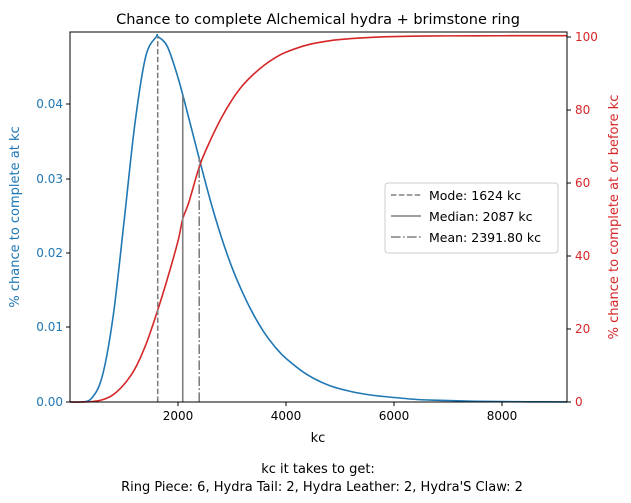 The width and height of the screenshot is (631, 503). Describe the element at coordinates (318, 469) in the screenshot. I see `caption-line-1: kc it takes to get:` at that location.